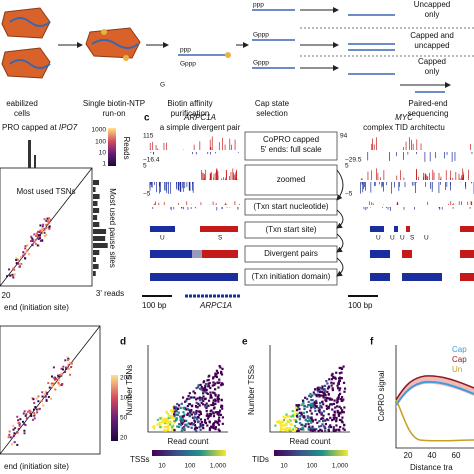 Image resolution: width=474 pixels, height=474 pixels. Describe the element at coordinates (296, 403) in the screenshot. I see `panel-e: e Number TSSs Read count TIDs 10 100 1,000` at that location.